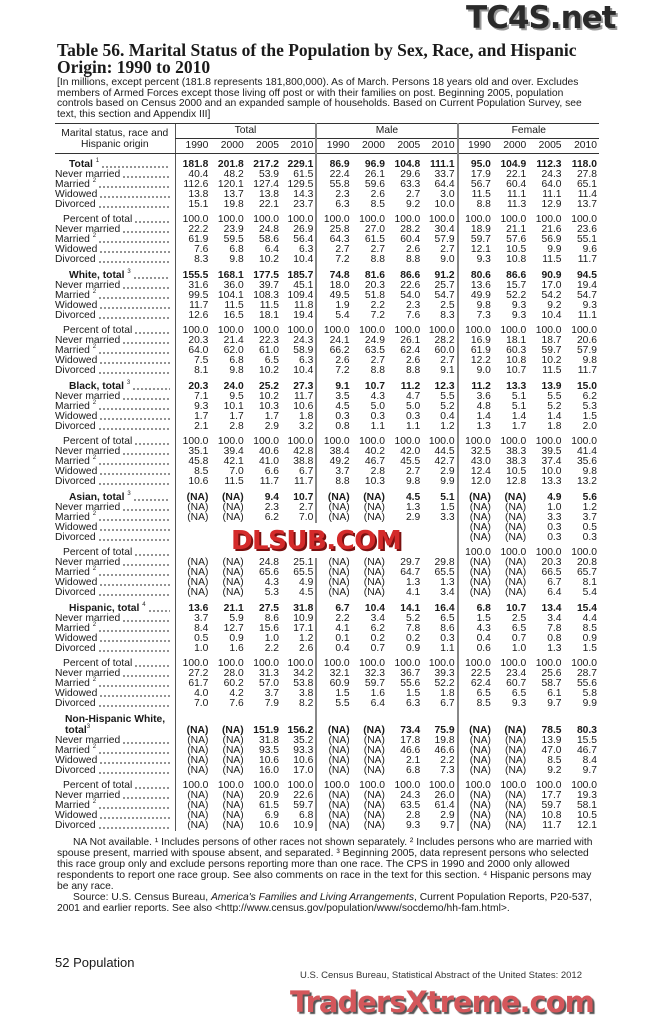  What do you see at coordinates (442, 165) in the screenshot?
I see `value-cell: 111.1` at bounding box center [442, 165].